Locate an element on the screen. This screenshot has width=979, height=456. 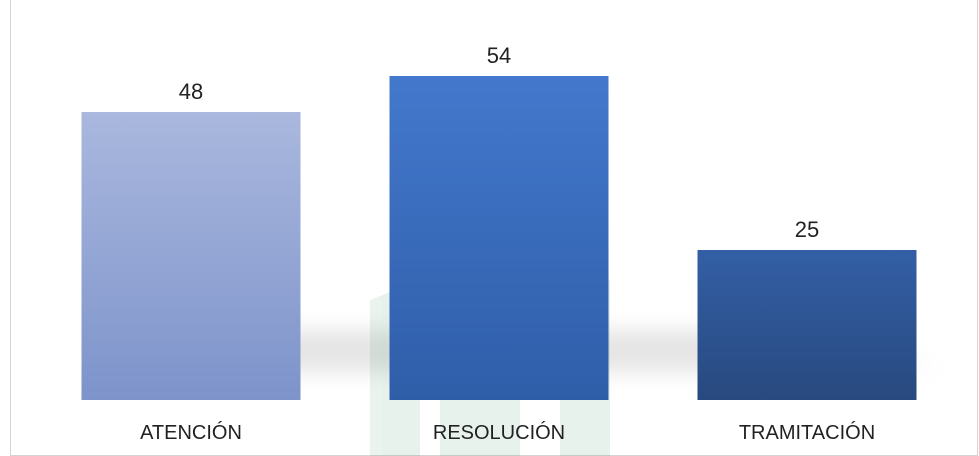
value-label-atención: 48 is located at coordinates (191, 91).